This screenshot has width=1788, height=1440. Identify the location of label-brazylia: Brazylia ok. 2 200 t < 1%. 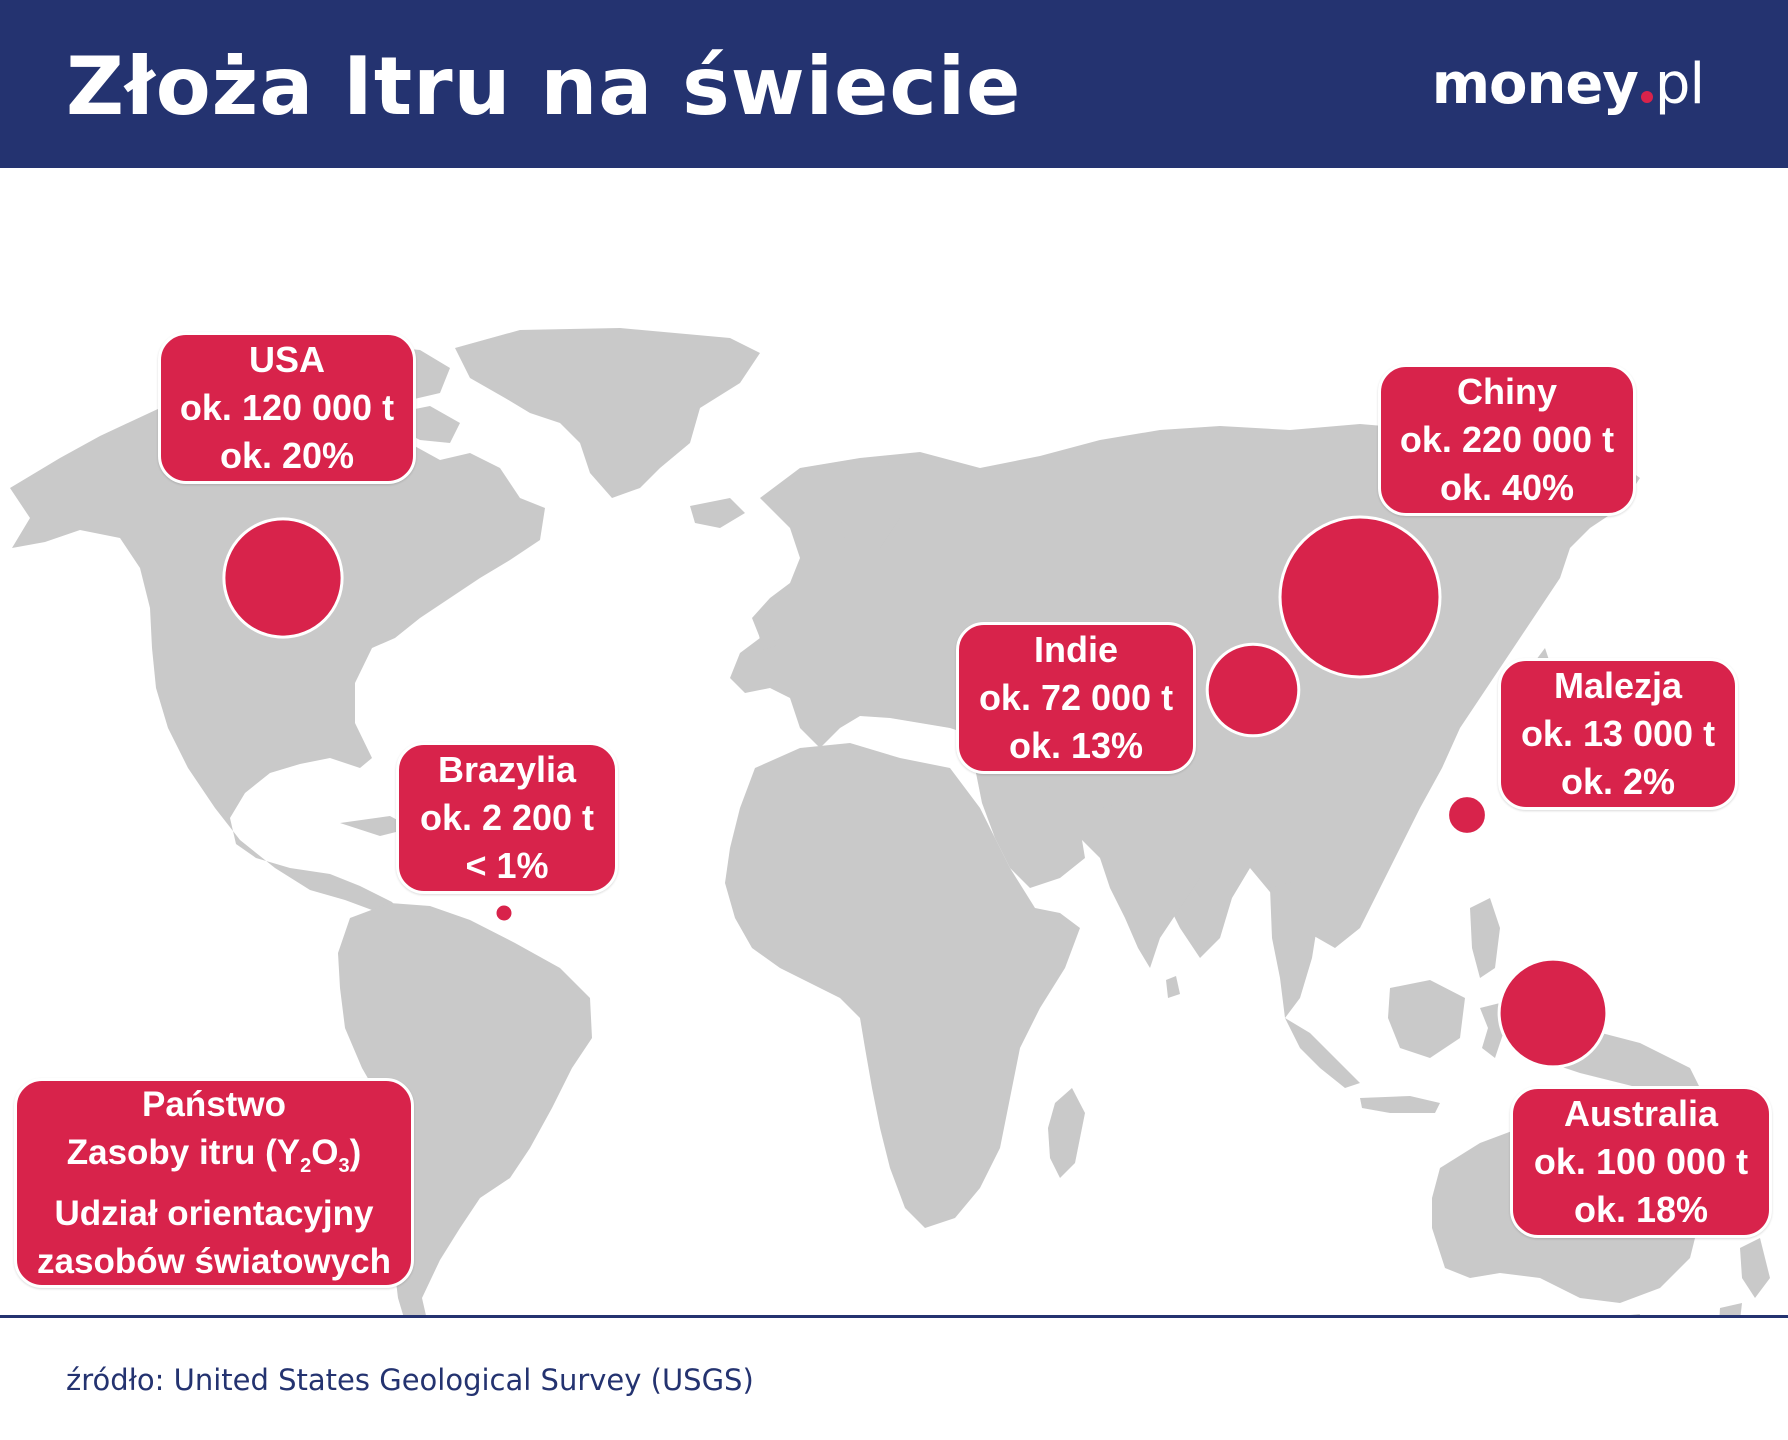
(507, 818).